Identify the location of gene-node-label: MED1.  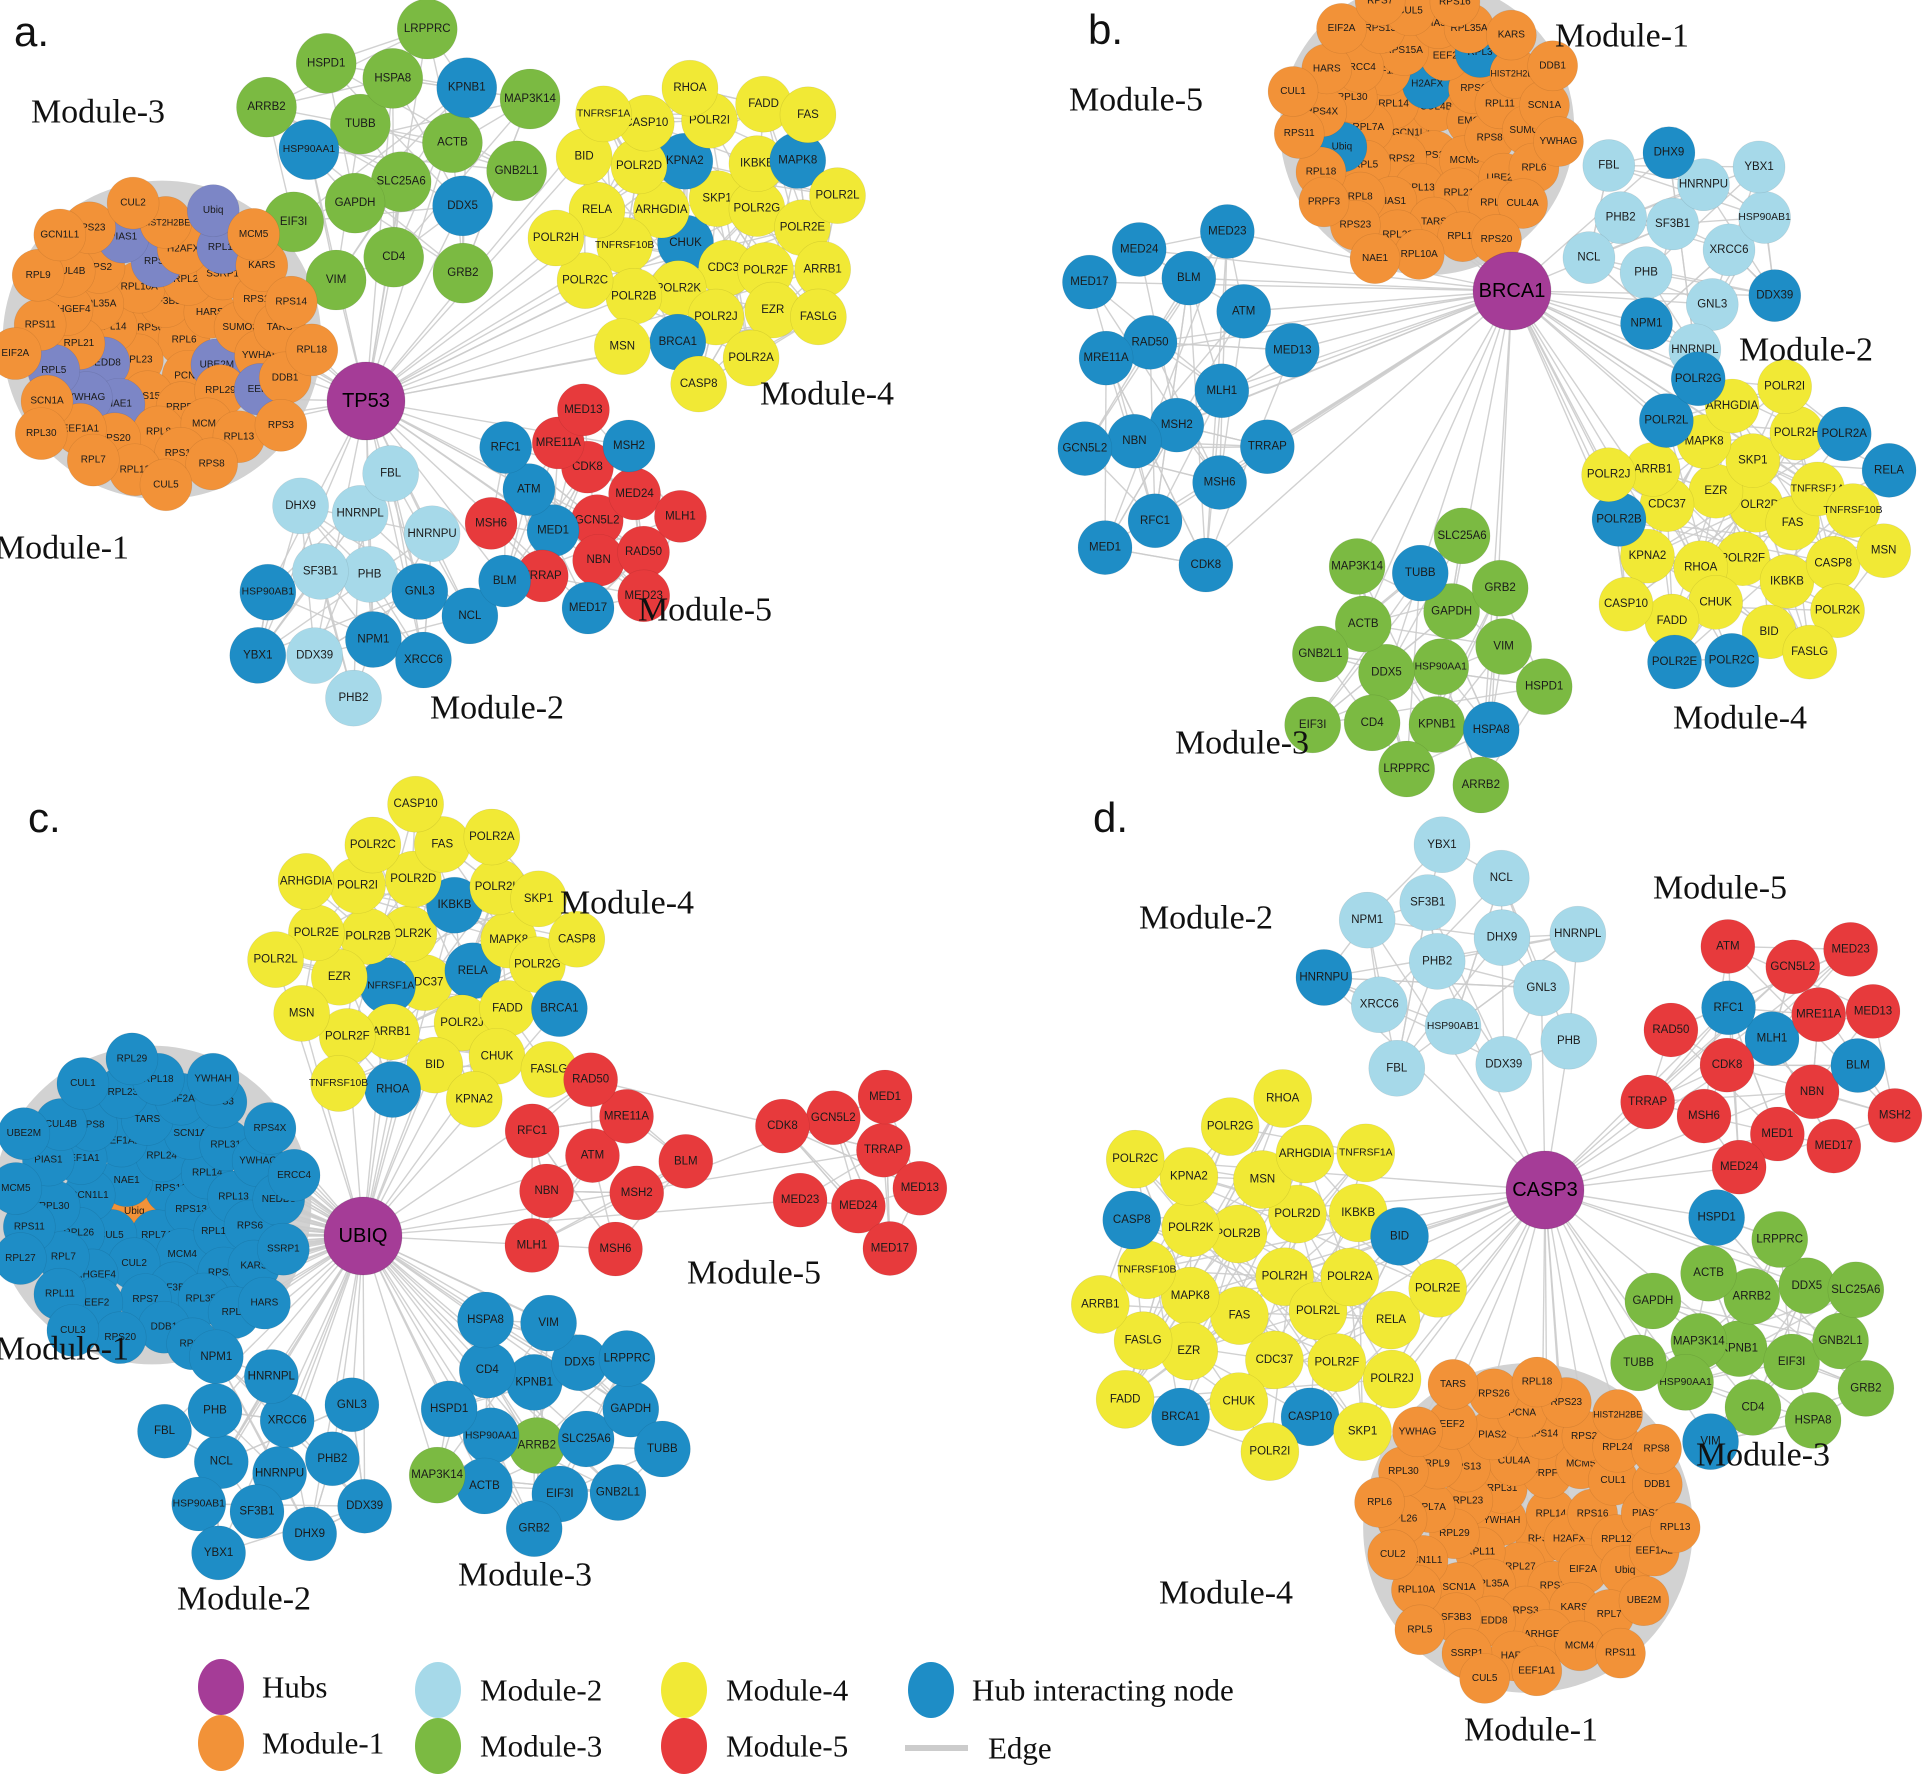
(885, 1097).